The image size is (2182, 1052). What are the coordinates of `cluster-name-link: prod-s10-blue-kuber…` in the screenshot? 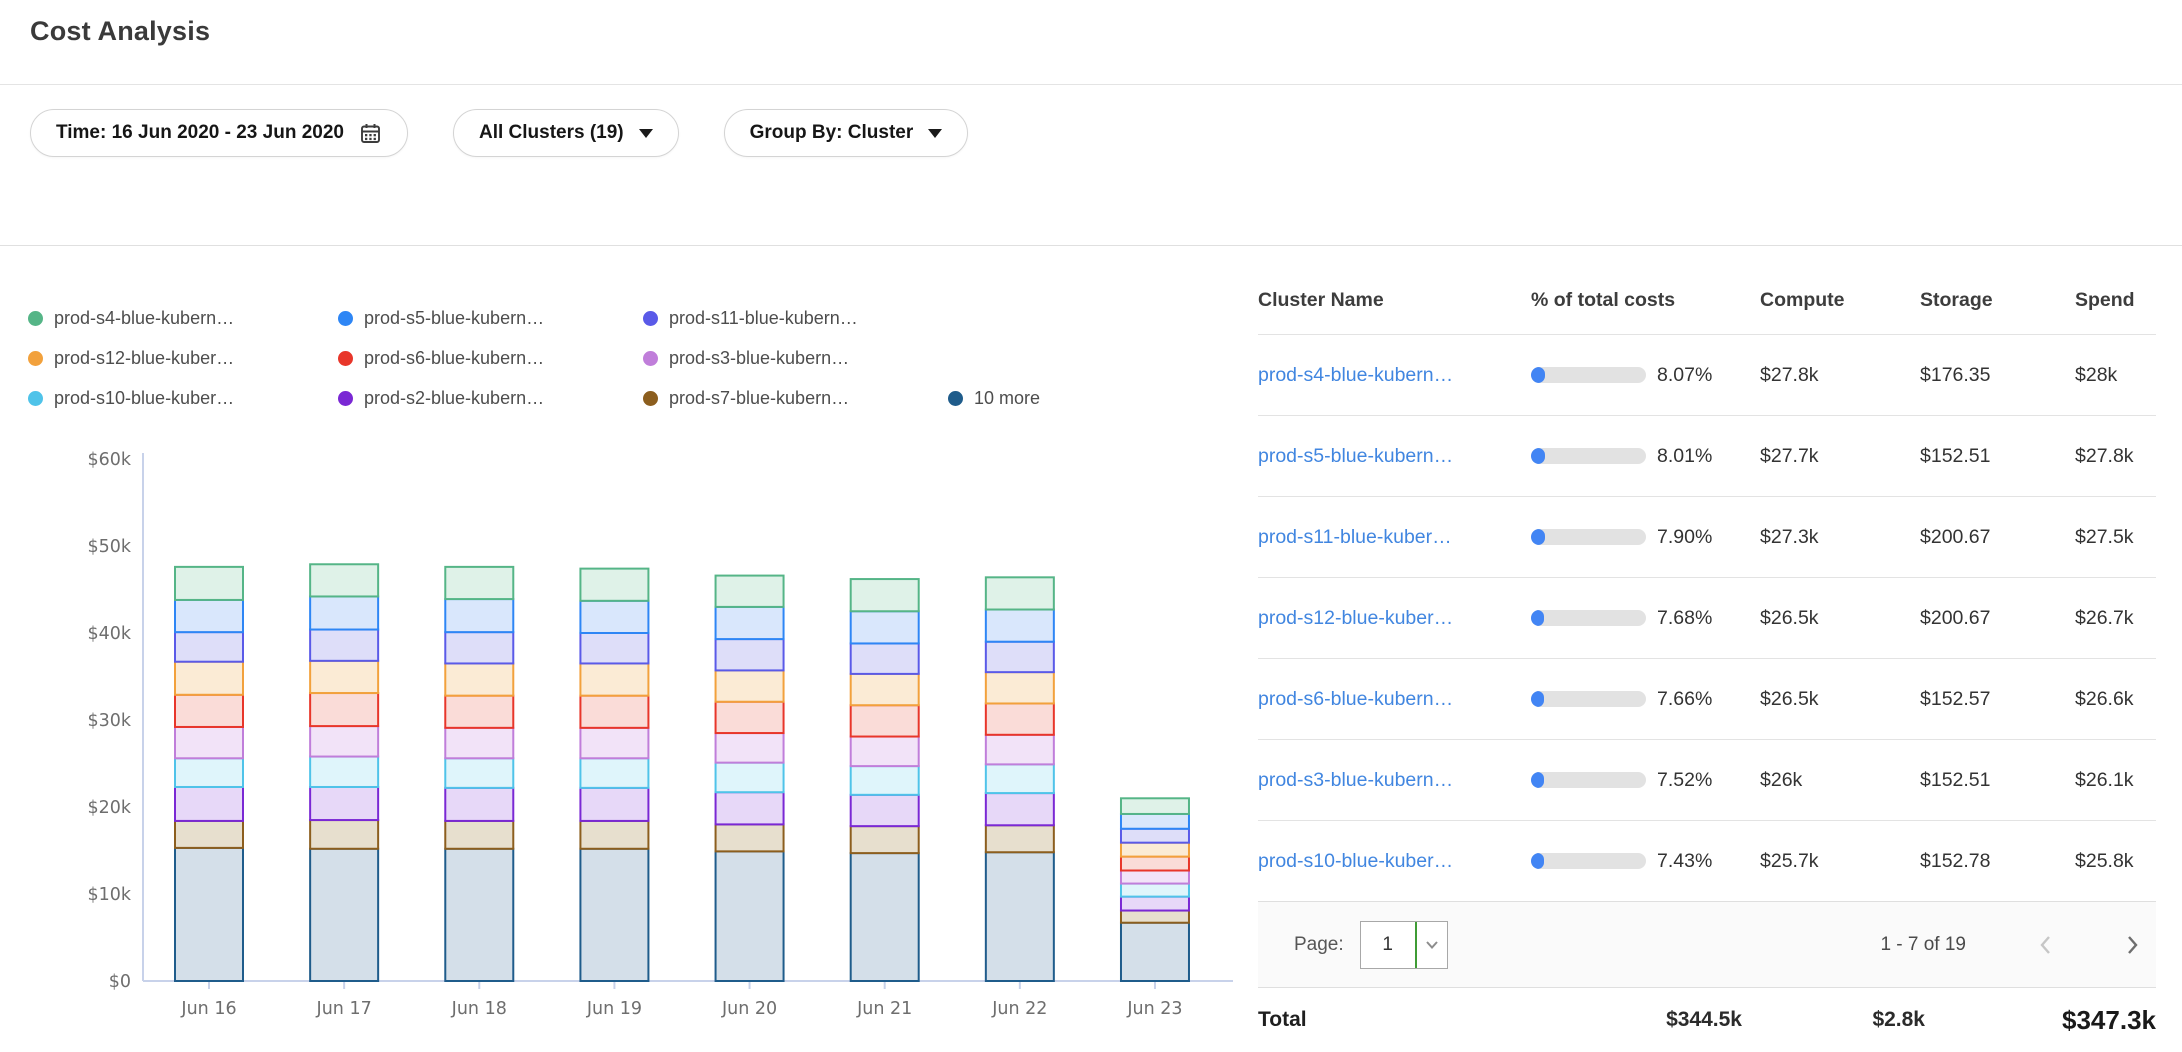 It's located at (1356, 860).